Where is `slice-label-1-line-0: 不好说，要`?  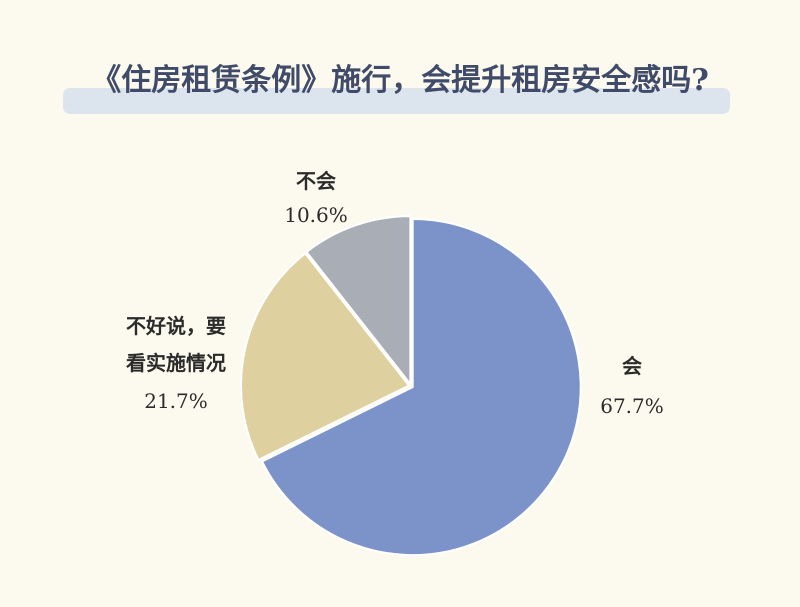 slice-label-1-line-0: 不好说，要 is located at coordinates (176, 326).